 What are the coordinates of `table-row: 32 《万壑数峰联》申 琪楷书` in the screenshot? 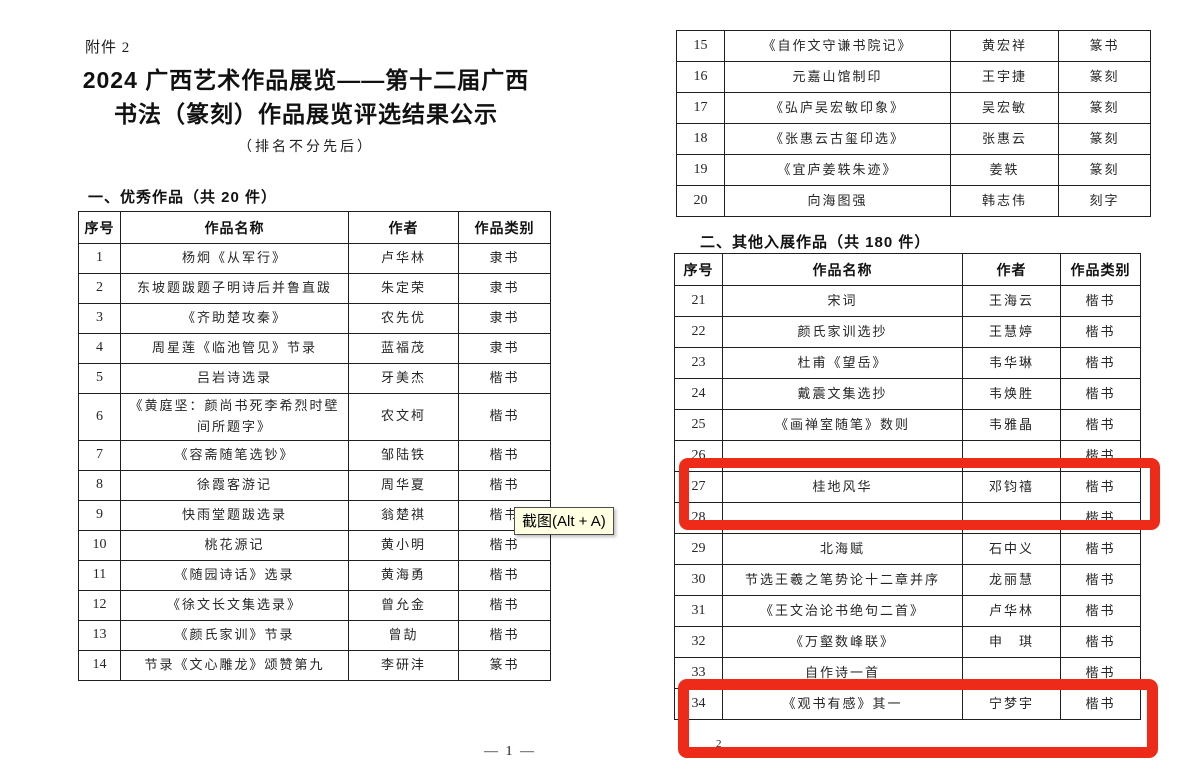 It's located at (907, 642).